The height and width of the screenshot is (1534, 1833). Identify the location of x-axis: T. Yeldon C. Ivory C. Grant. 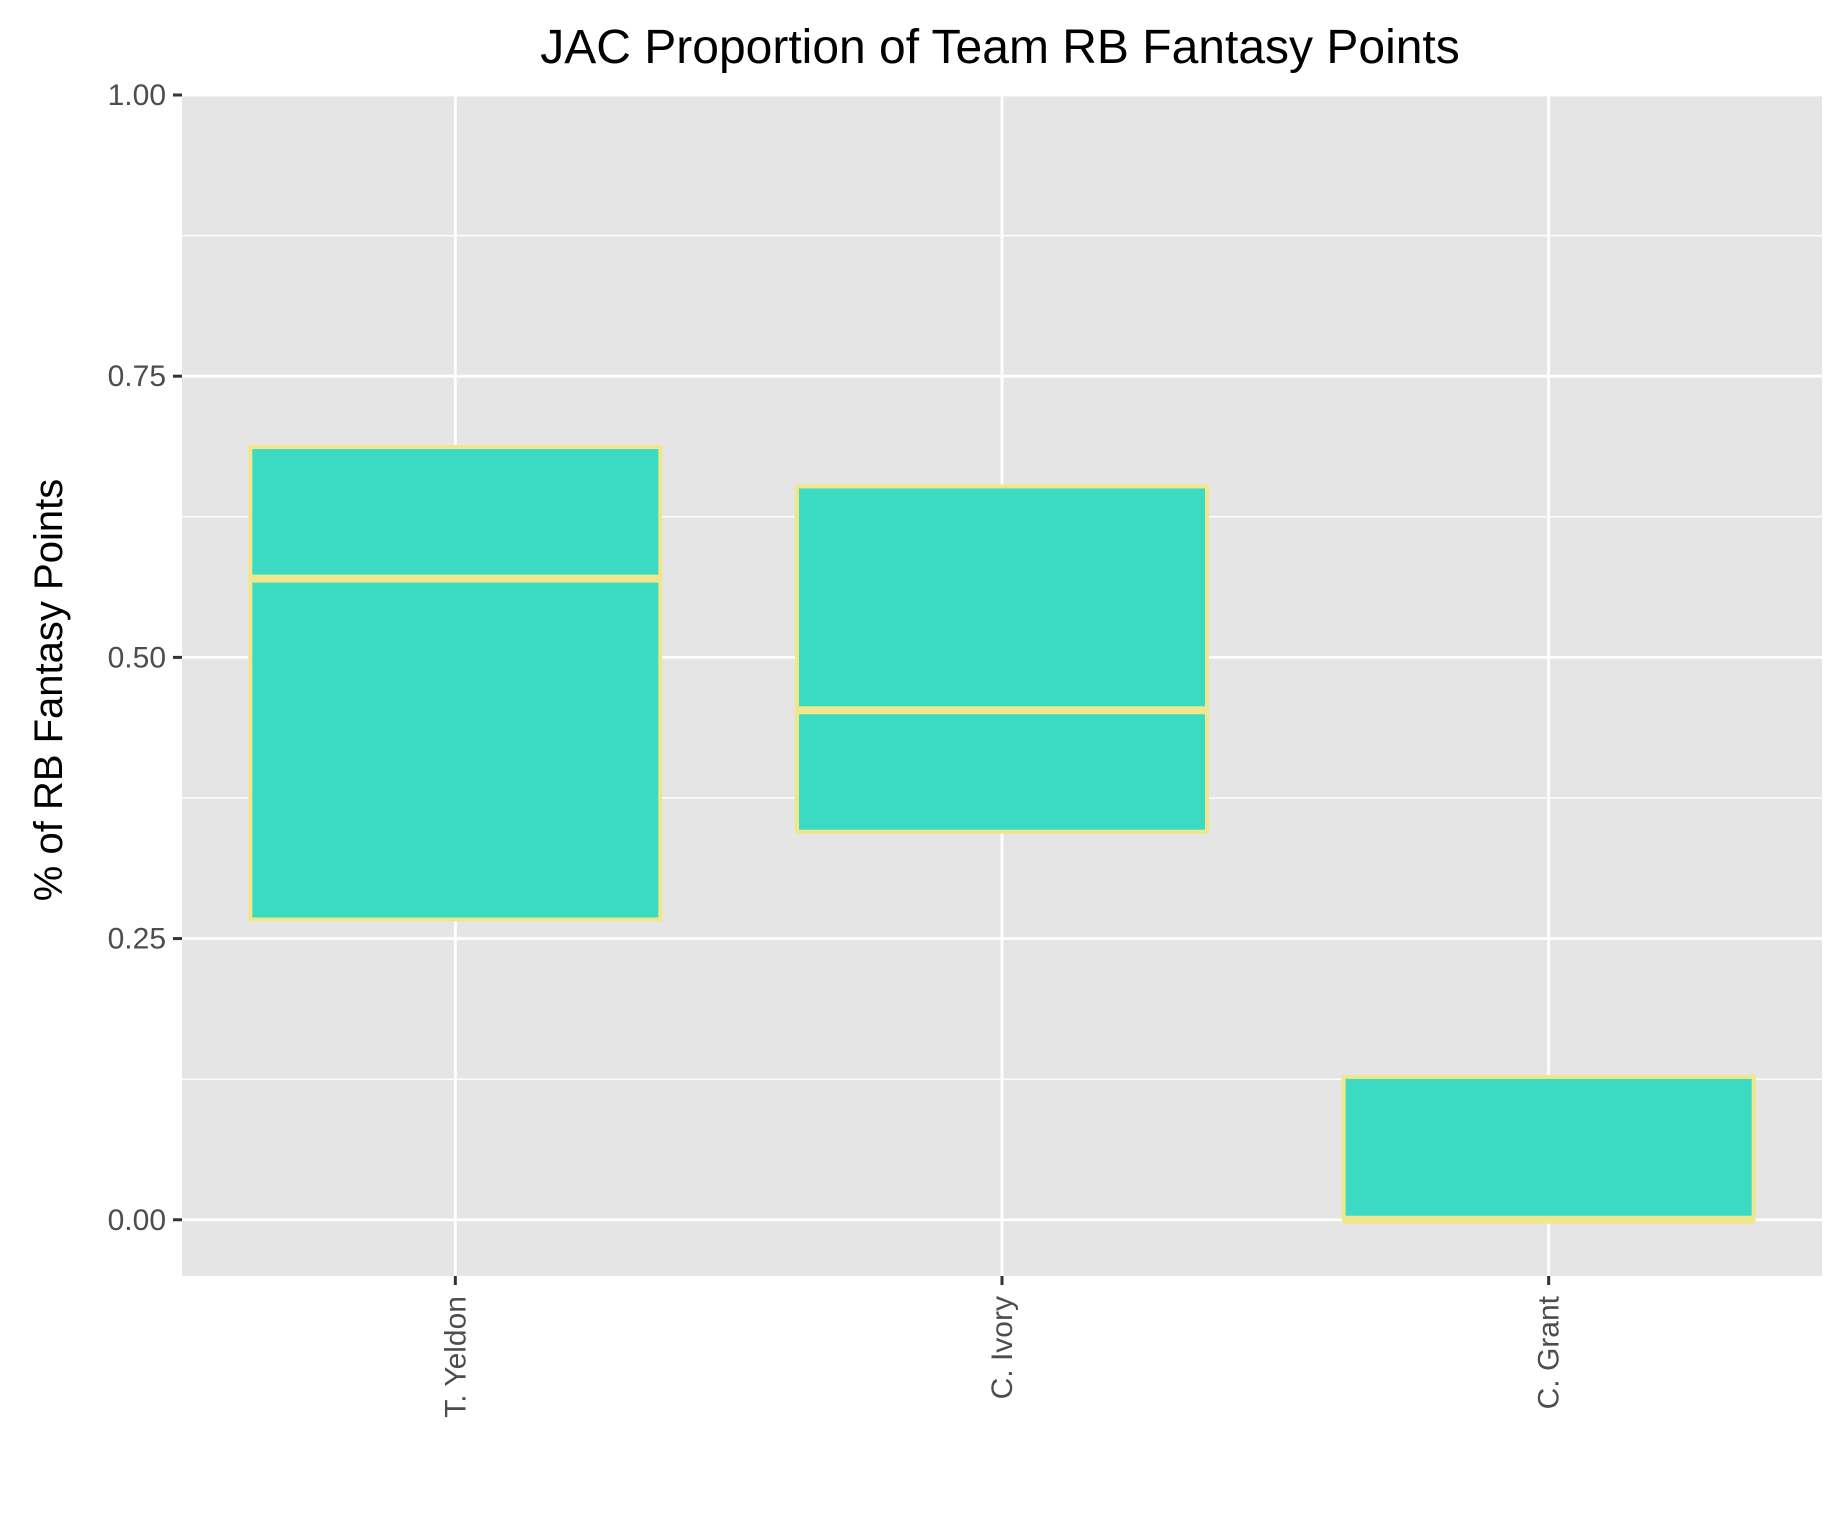
(1002, 1347).